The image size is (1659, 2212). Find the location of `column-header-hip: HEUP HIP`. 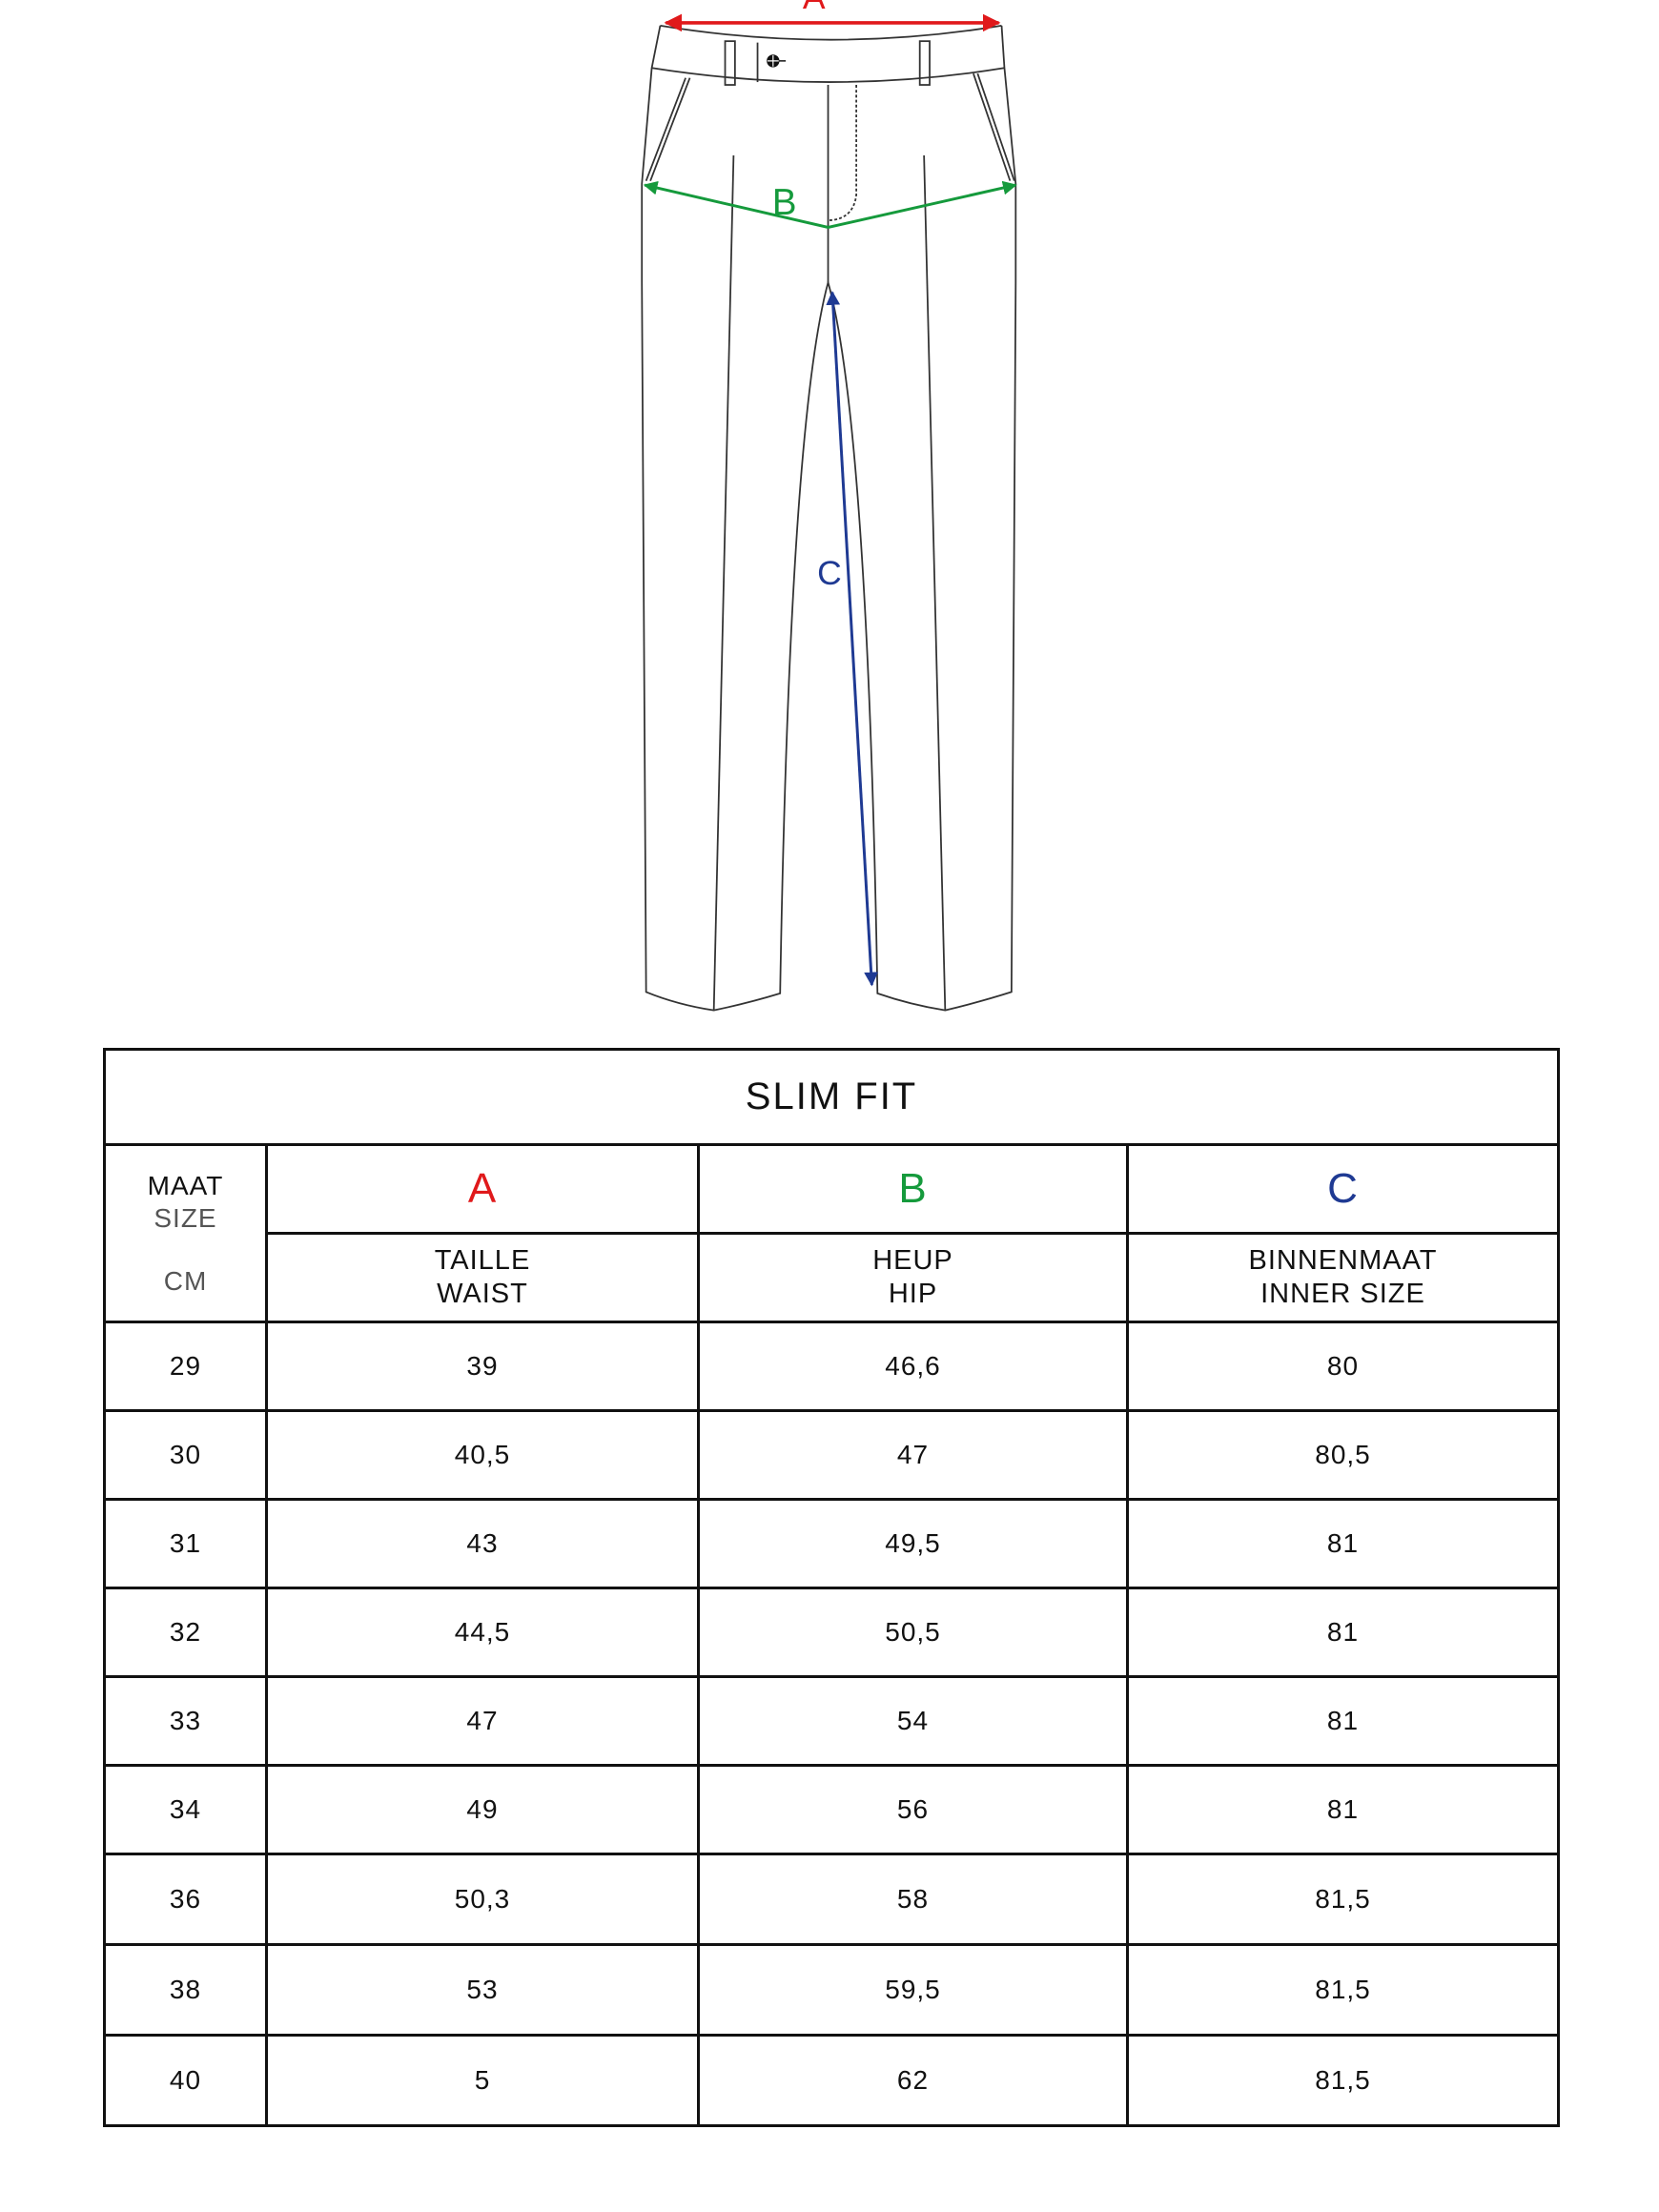

column-header-hip: HEUP HIP is located at coordinates (913, 1277).